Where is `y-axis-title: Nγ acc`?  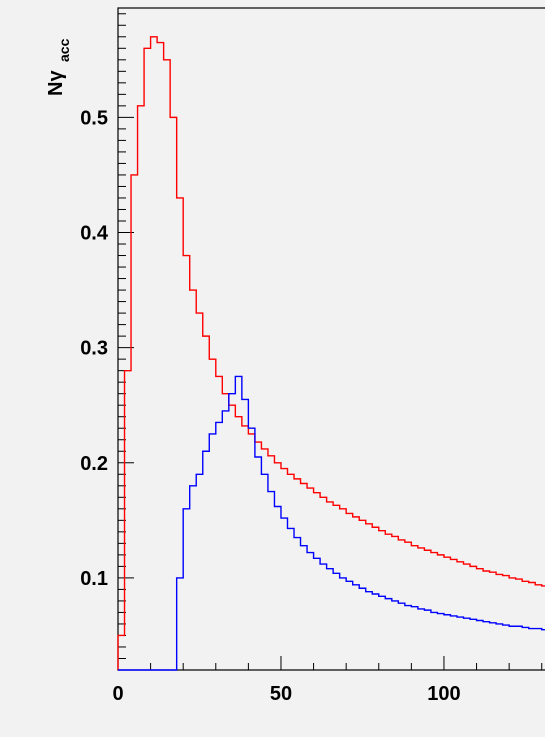
y-axis-title: Nγ acc is located at coordinates (58, 67).